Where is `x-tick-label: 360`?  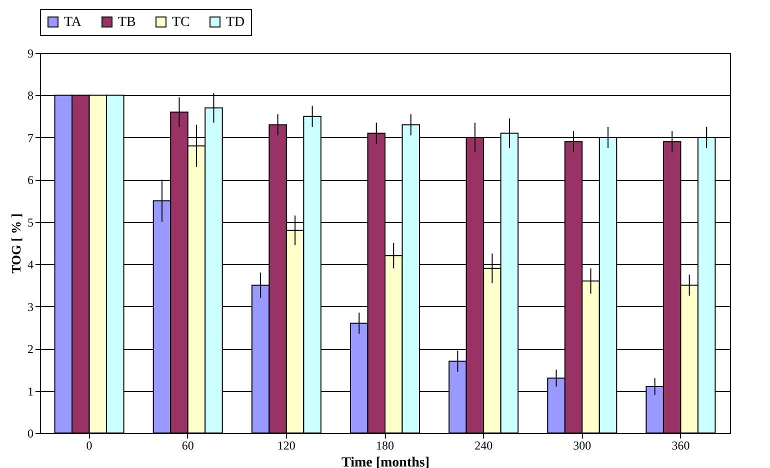
x-tick-label: 360 is located at coordinates (681, 445).